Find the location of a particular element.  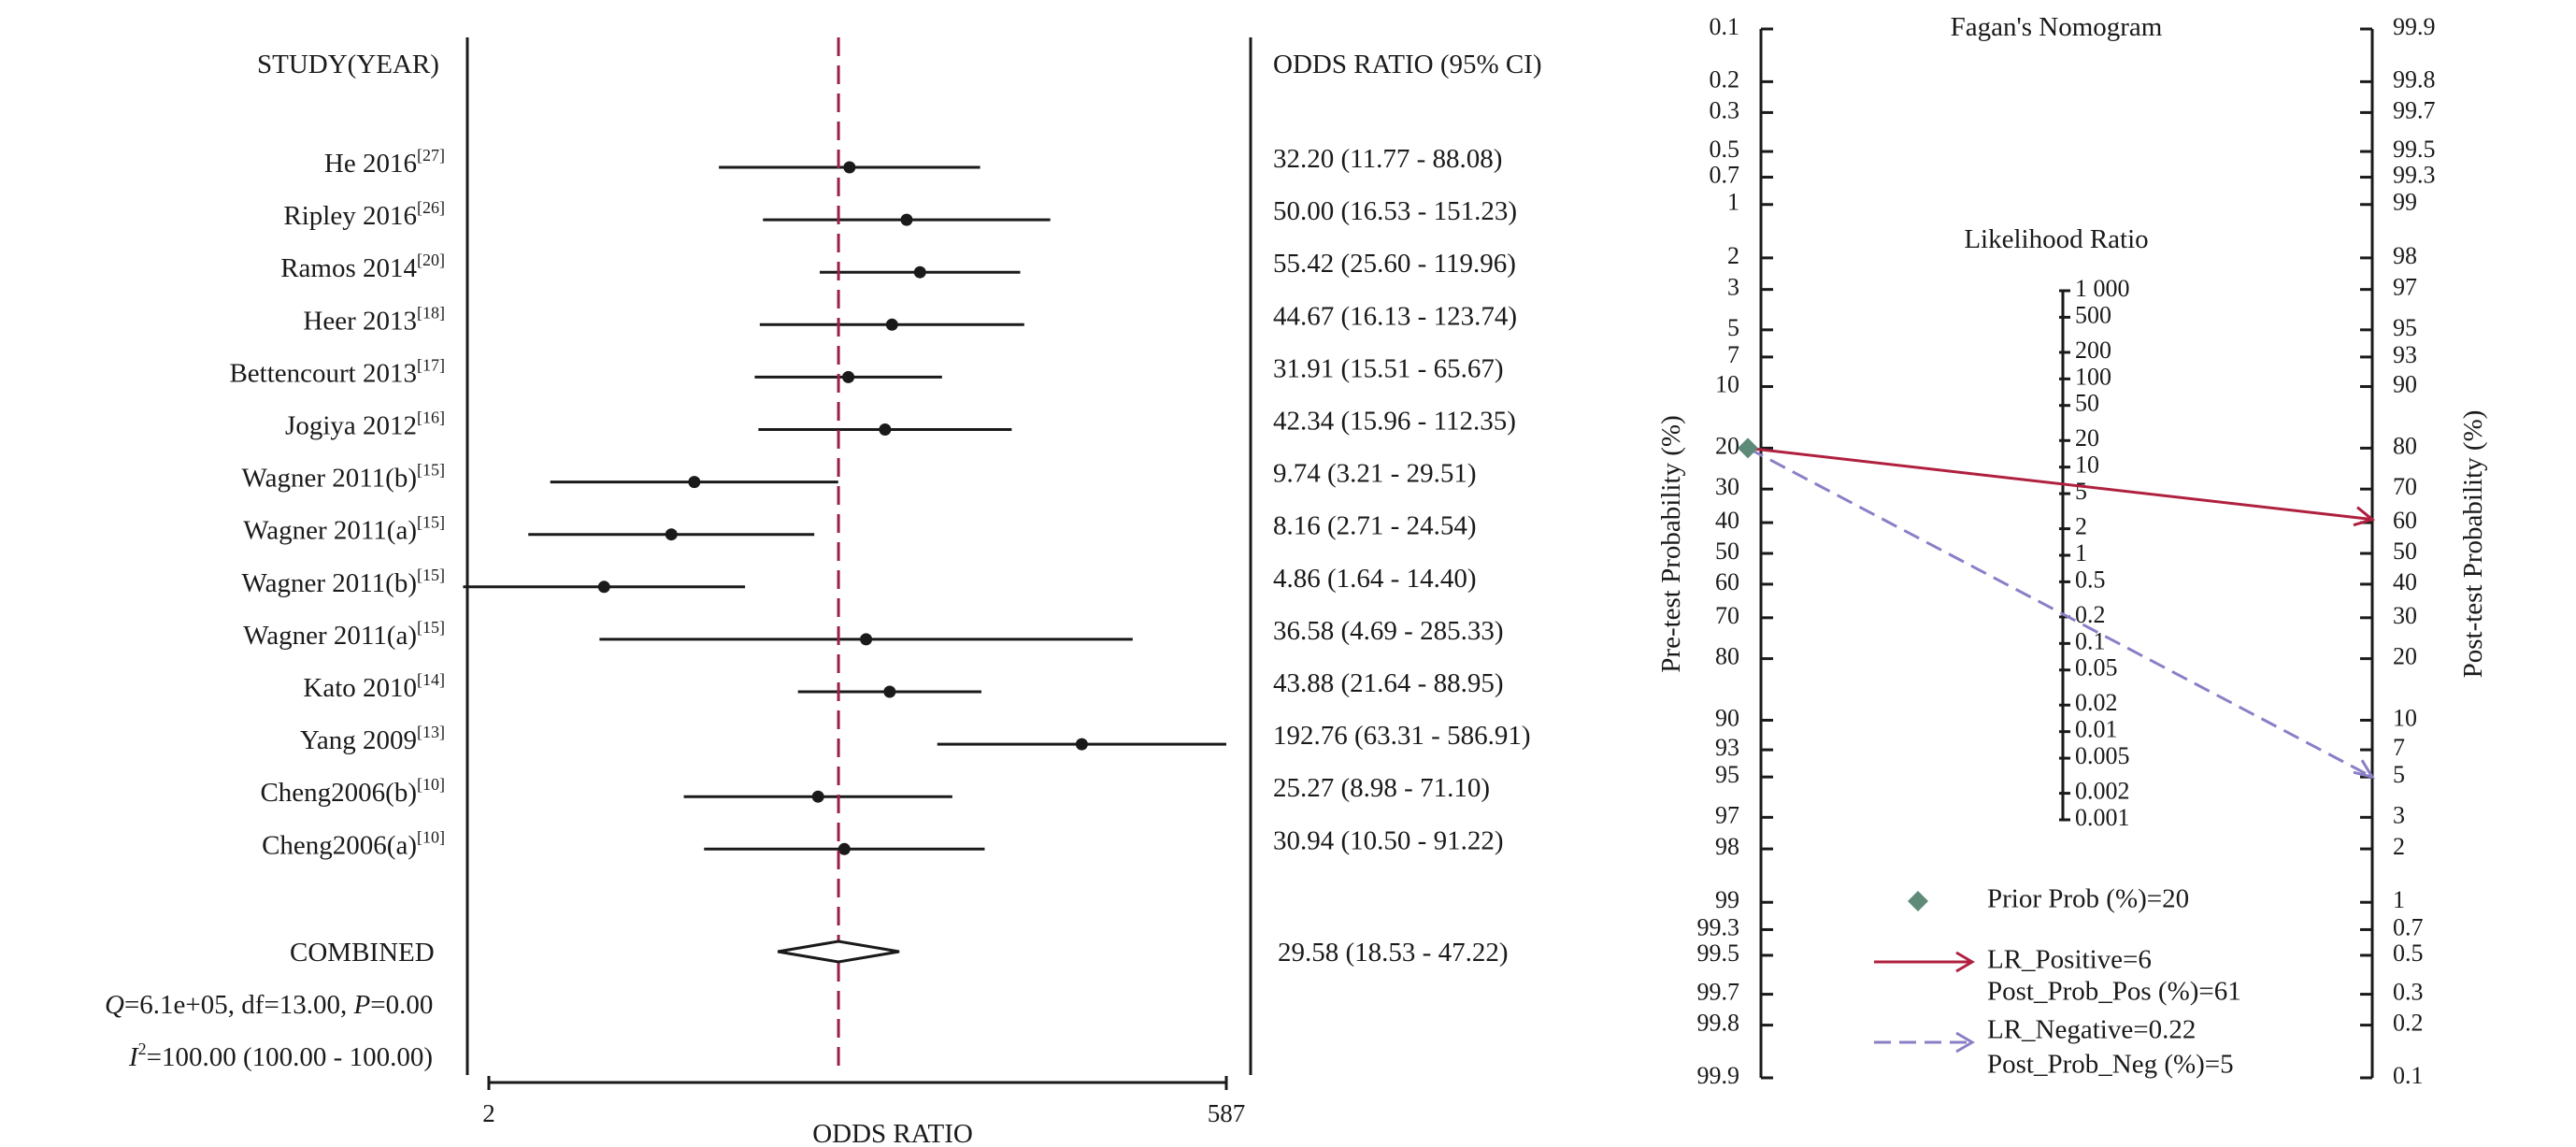

study-ci-label: 25.27 (8.98 - 71.10) is located at coordinates (1381, 788).